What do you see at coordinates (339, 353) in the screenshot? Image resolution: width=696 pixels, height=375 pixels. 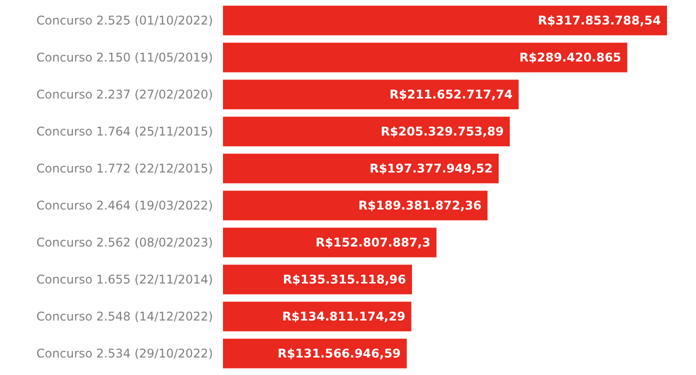 I see `data-label: R$131.566.946,59` at bounding box center [339, 353].